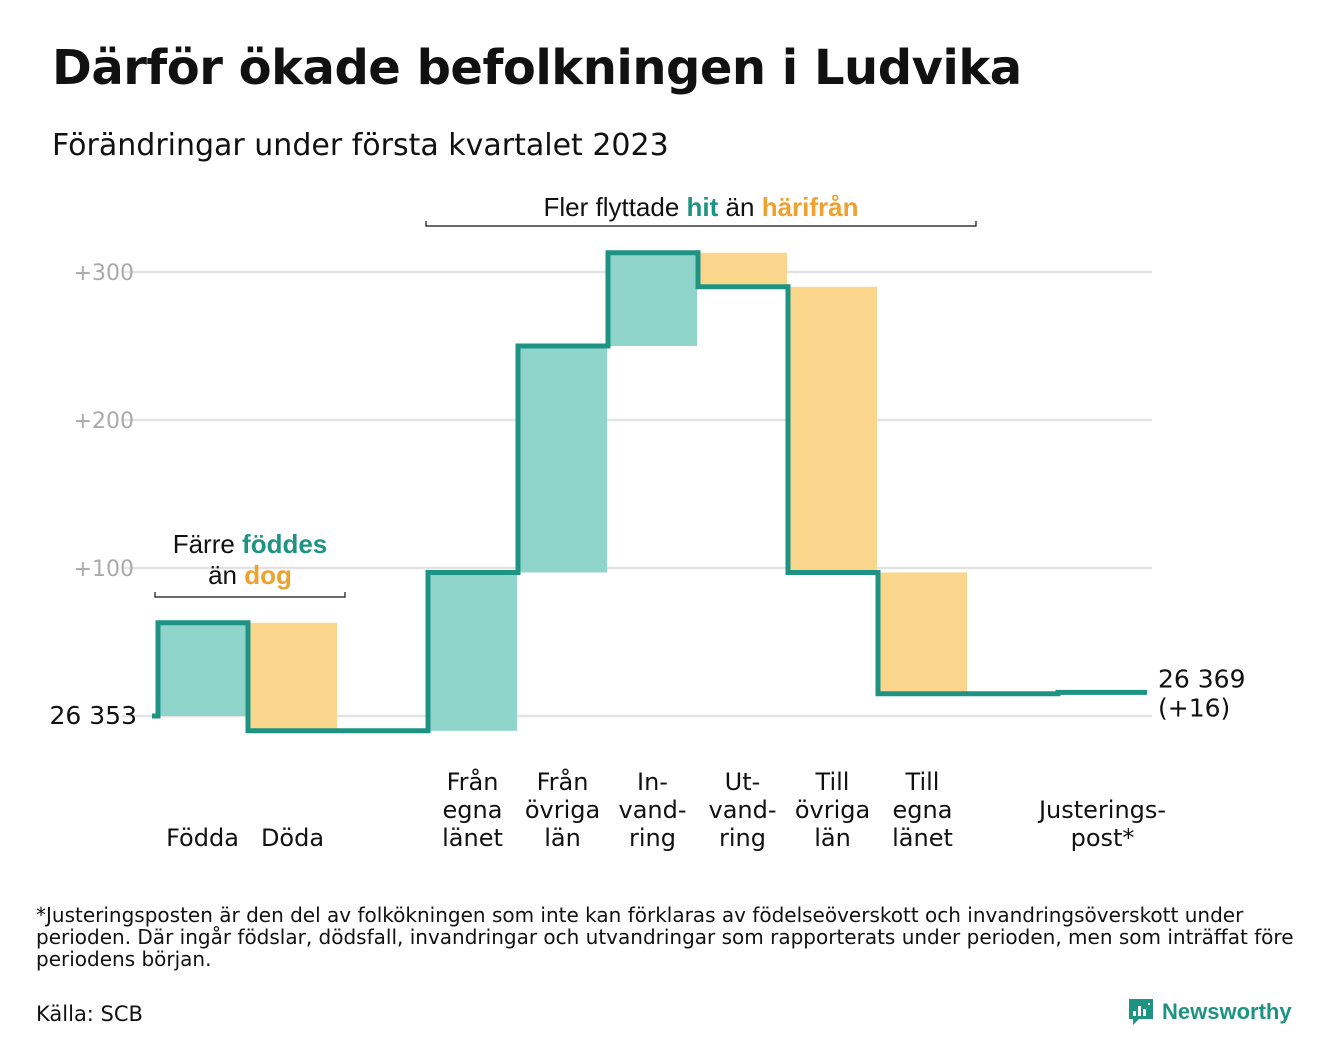 The width and height of the screenshot is (1340, 1060). I want to click on annotation-part: dog, so click(268, 575).